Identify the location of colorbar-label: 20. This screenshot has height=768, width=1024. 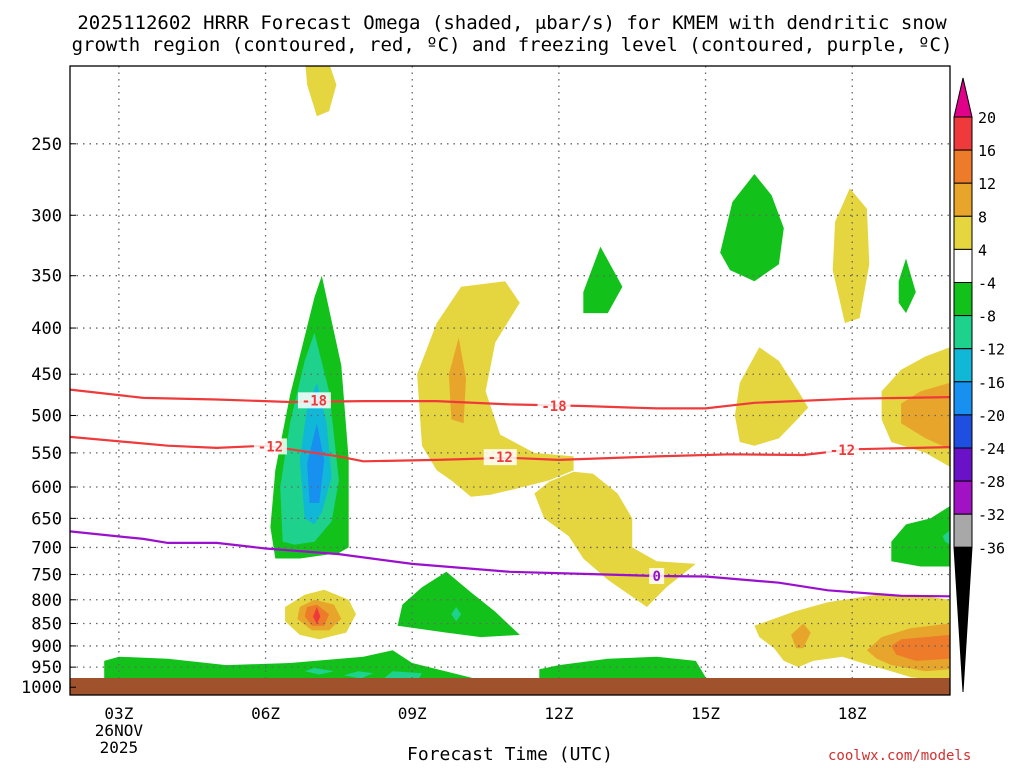
(987, 118).